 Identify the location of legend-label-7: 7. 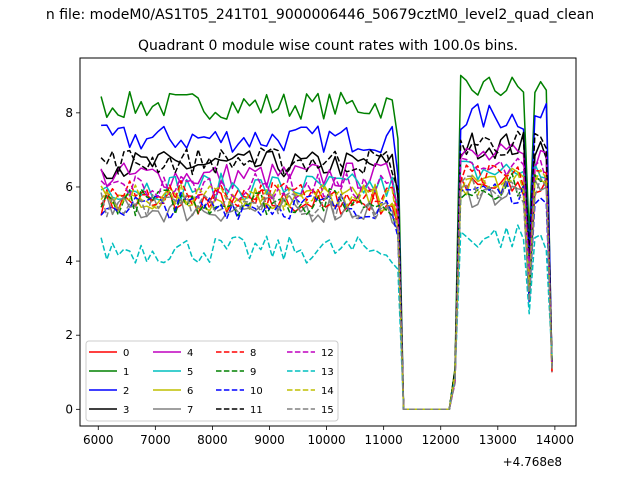
(190, 410).